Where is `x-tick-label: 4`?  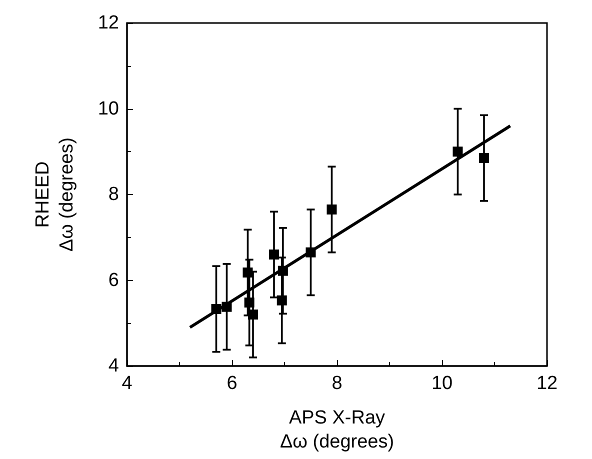
x-tick-label: 4 is located at coordinates (127, 383).